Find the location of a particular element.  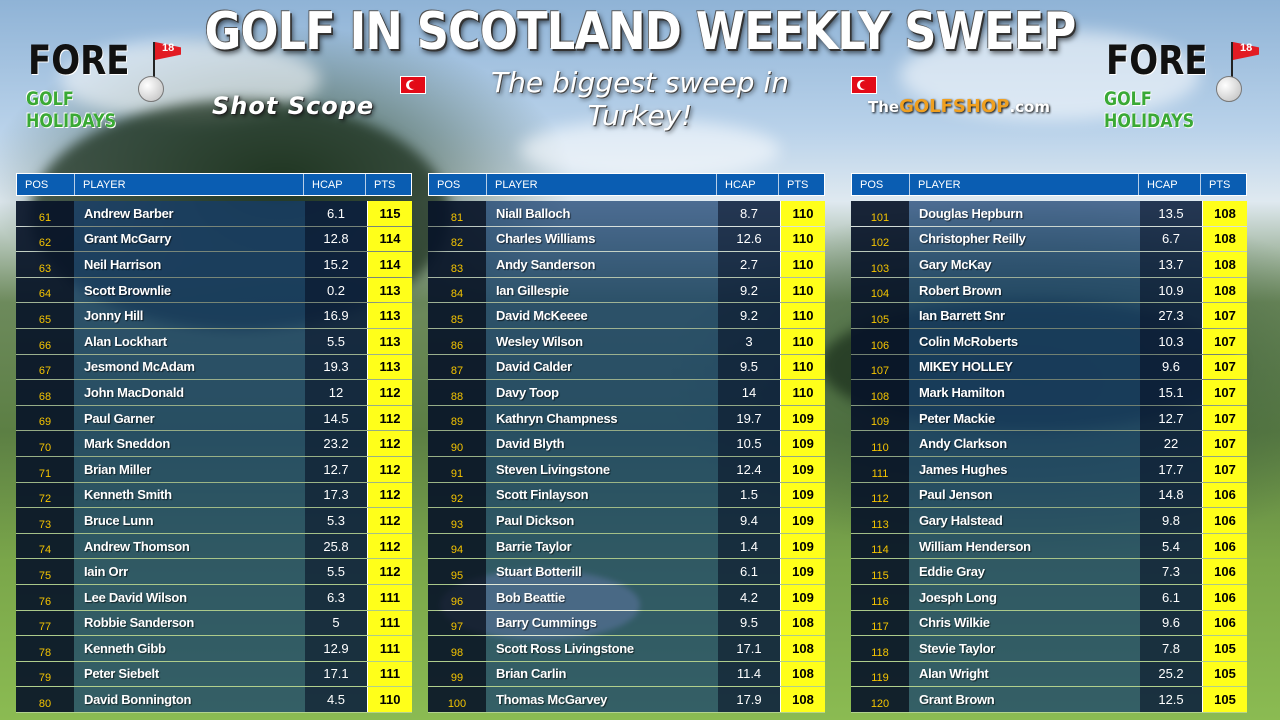

table-row: 69 Paul Garner 14.5 112 is located at coordinates (214, 418).